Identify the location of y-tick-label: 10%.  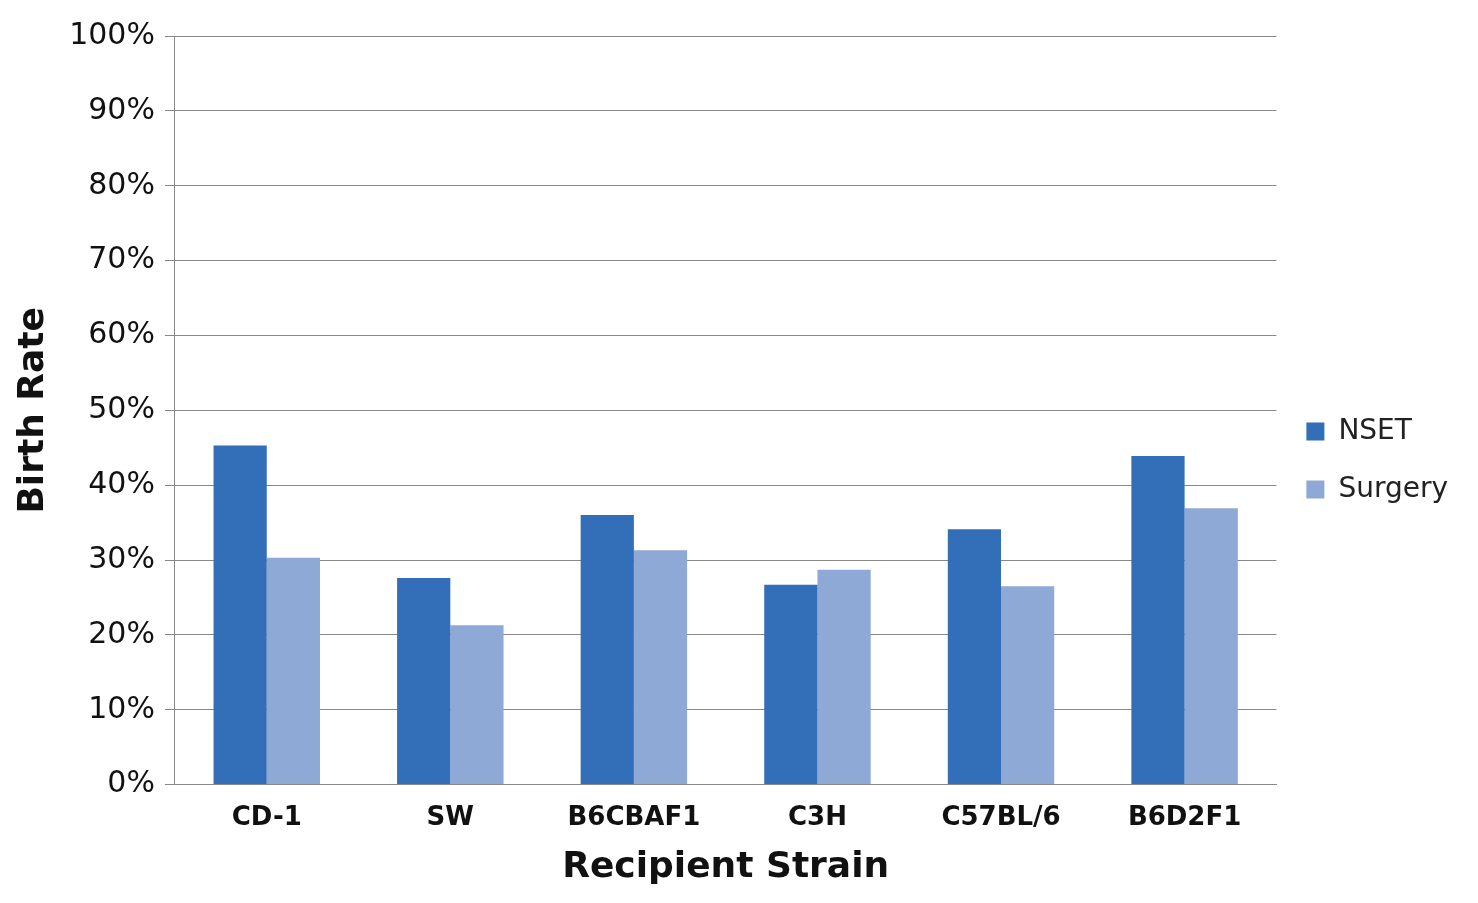
(121, 707).